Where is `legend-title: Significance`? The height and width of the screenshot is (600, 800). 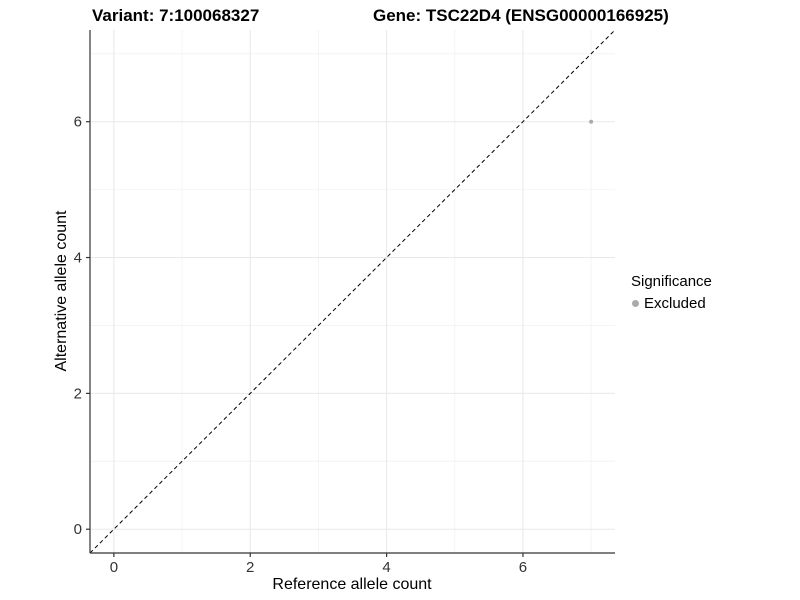 legend-title: Significance is located at coordinates (671, 281).